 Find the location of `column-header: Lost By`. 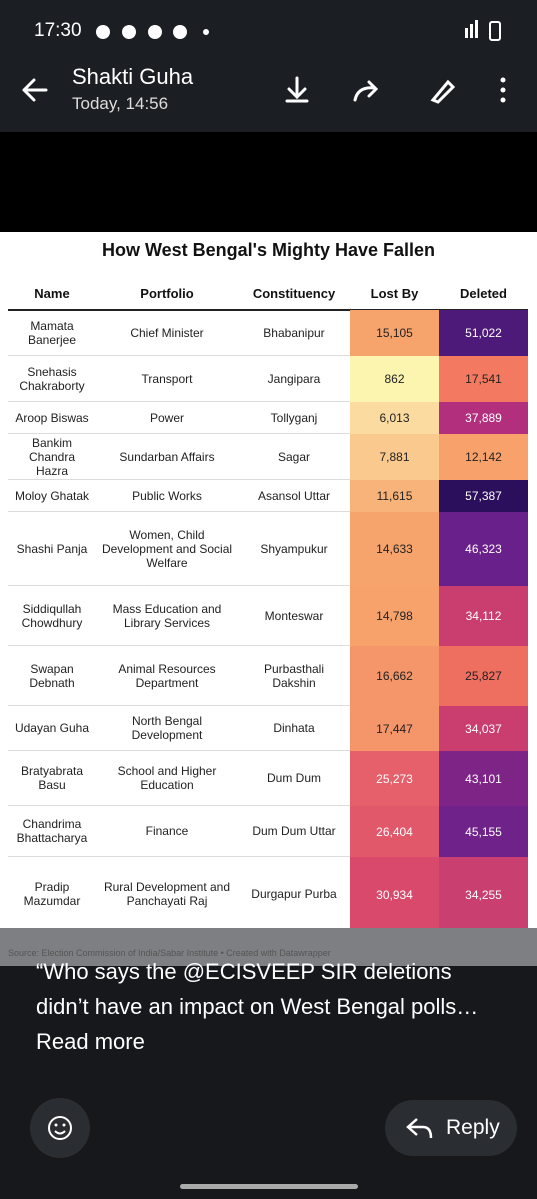

column-header: Lost By is located at coordinates (394, 293).